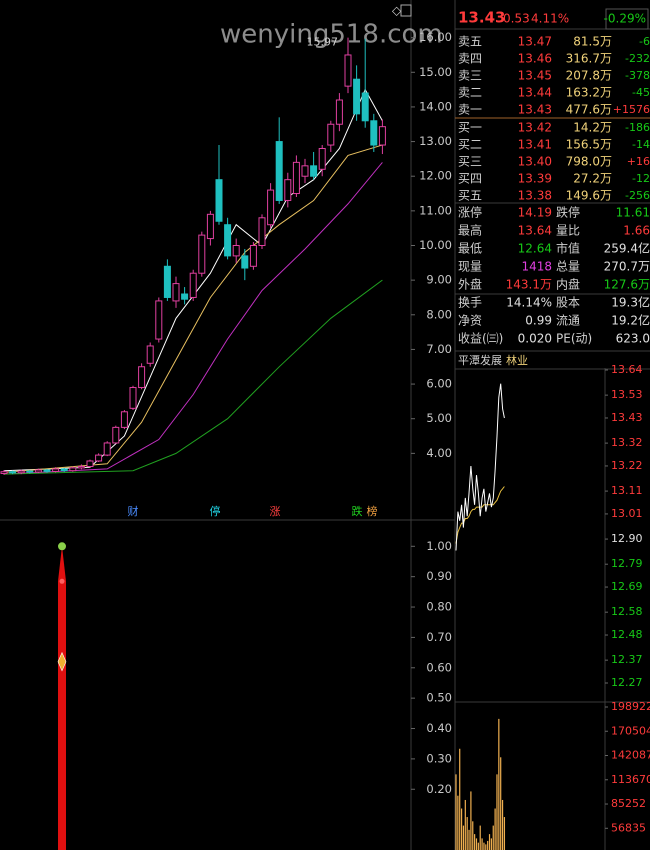 The image size is (650, 850). I want to click on book-change: -12, so click(641, 178).